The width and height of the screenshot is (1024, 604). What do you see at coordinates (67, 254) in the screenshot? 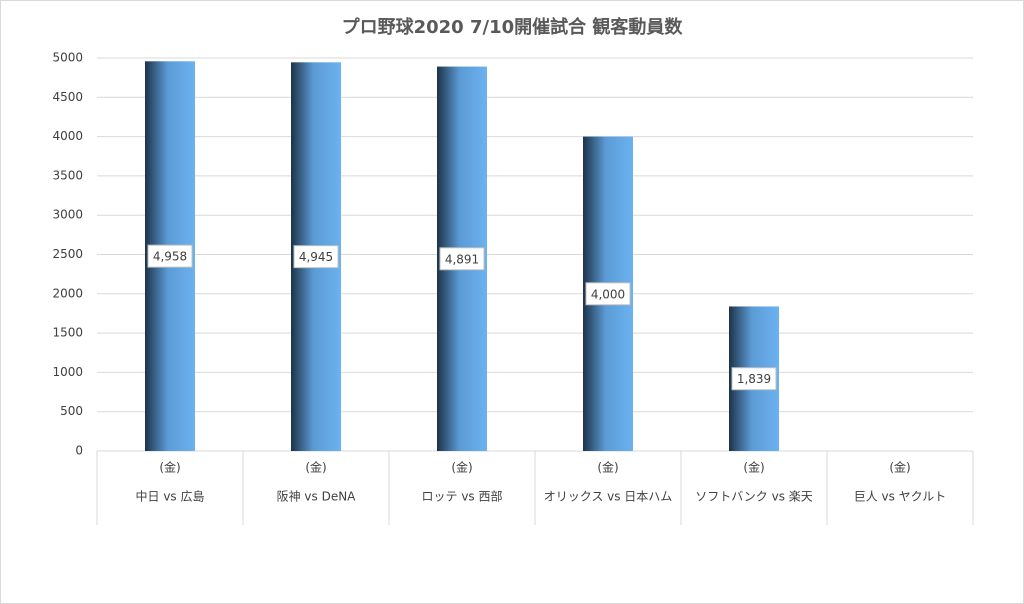
I see `y-tick-label: 2500` at bounding box center [67, 254].